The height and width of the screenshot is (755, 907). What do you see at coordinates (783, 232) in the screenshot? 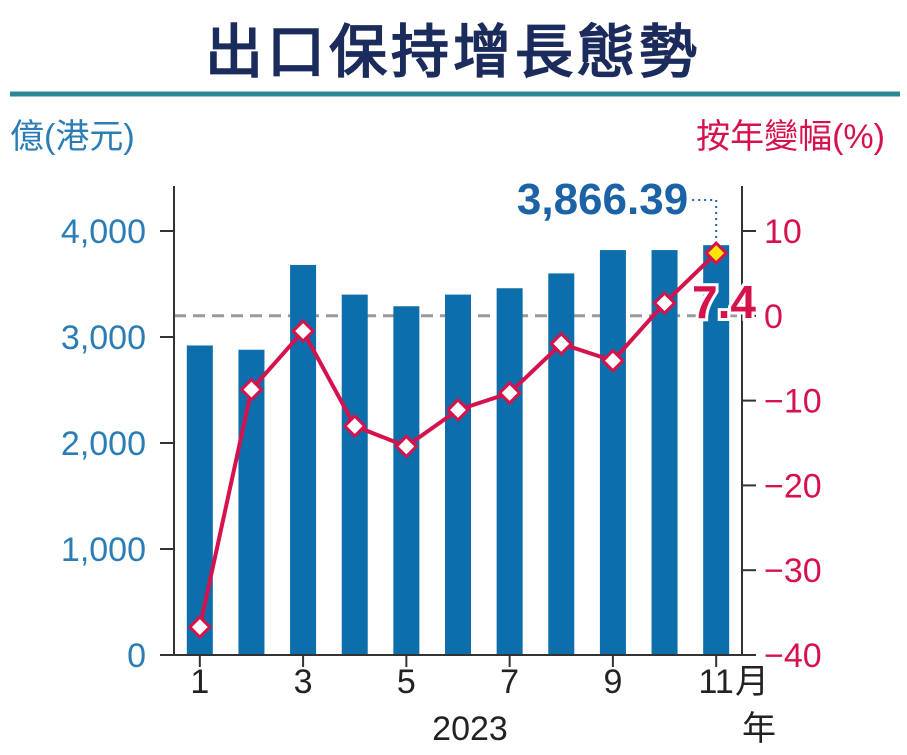
I see `right-tick-label: 10` at bounding box center [783, 232].